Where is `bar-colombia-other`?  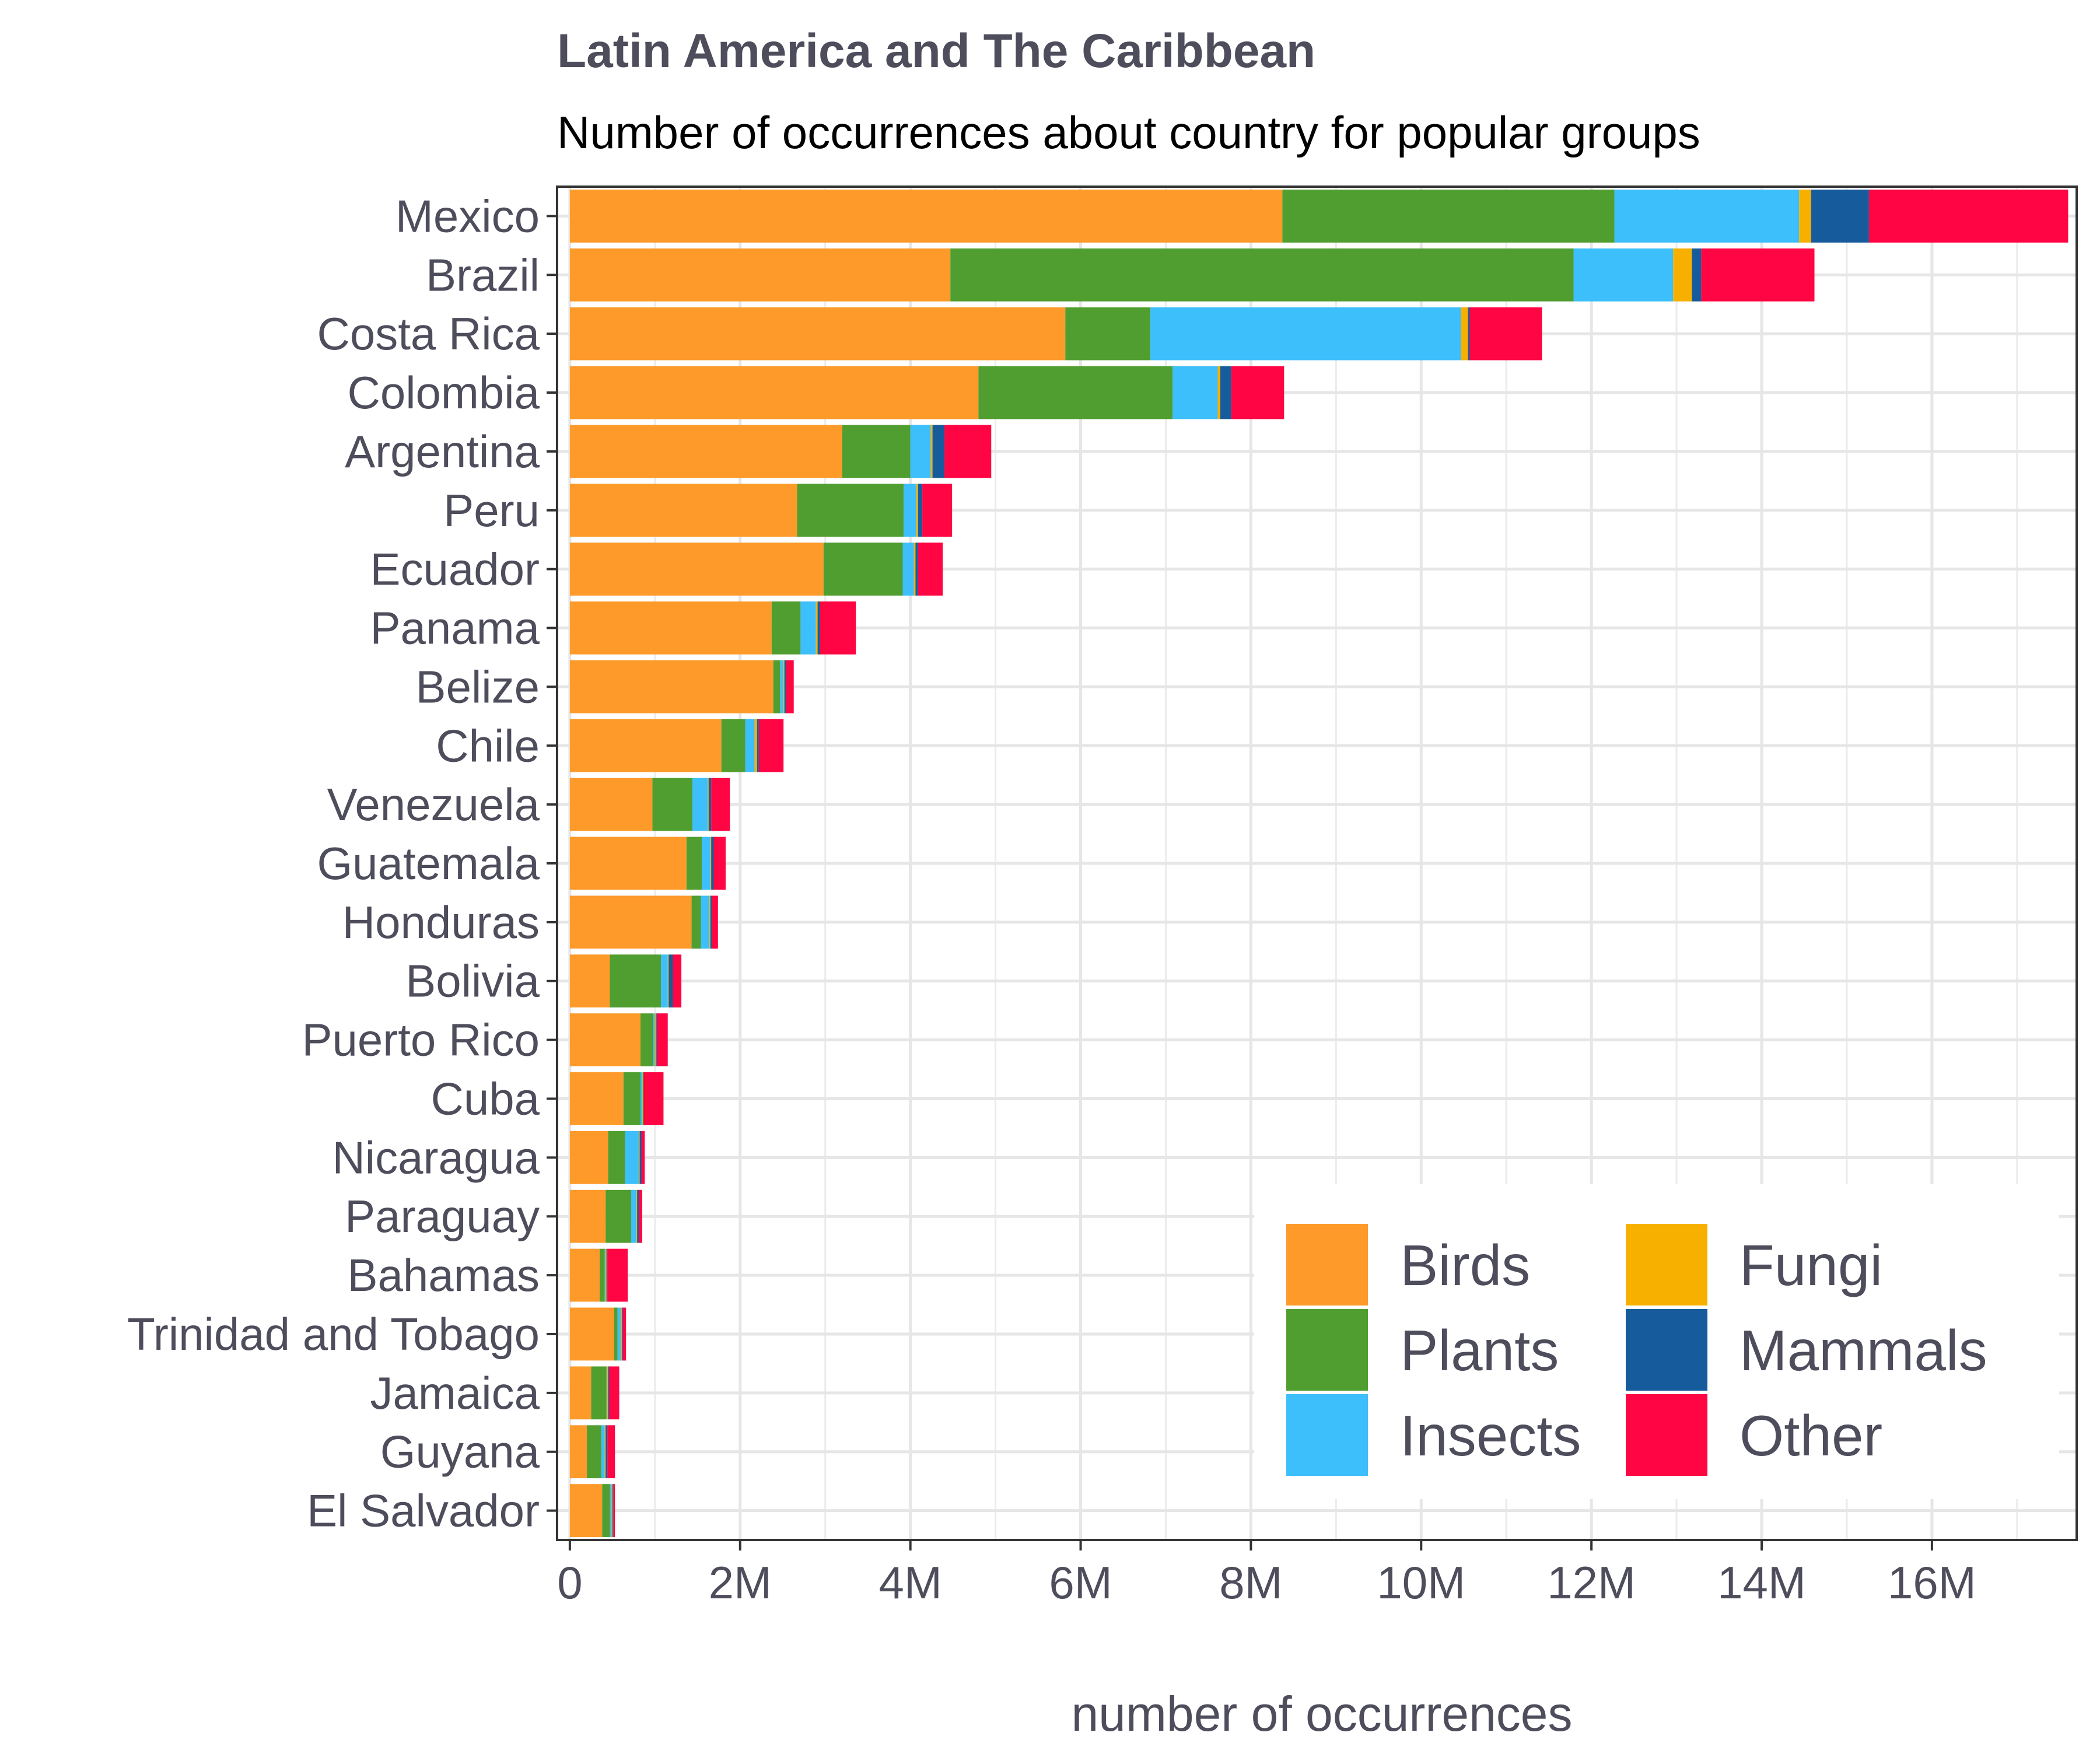
bar-colombia-other is located at coordinates (1258, 392).